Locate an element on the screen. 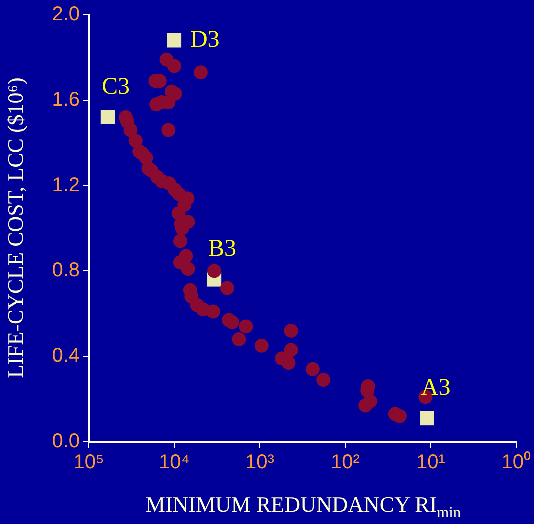 The image size is (534, 524). x-tick-label: 10¹ is located at coordinates (431, 463).